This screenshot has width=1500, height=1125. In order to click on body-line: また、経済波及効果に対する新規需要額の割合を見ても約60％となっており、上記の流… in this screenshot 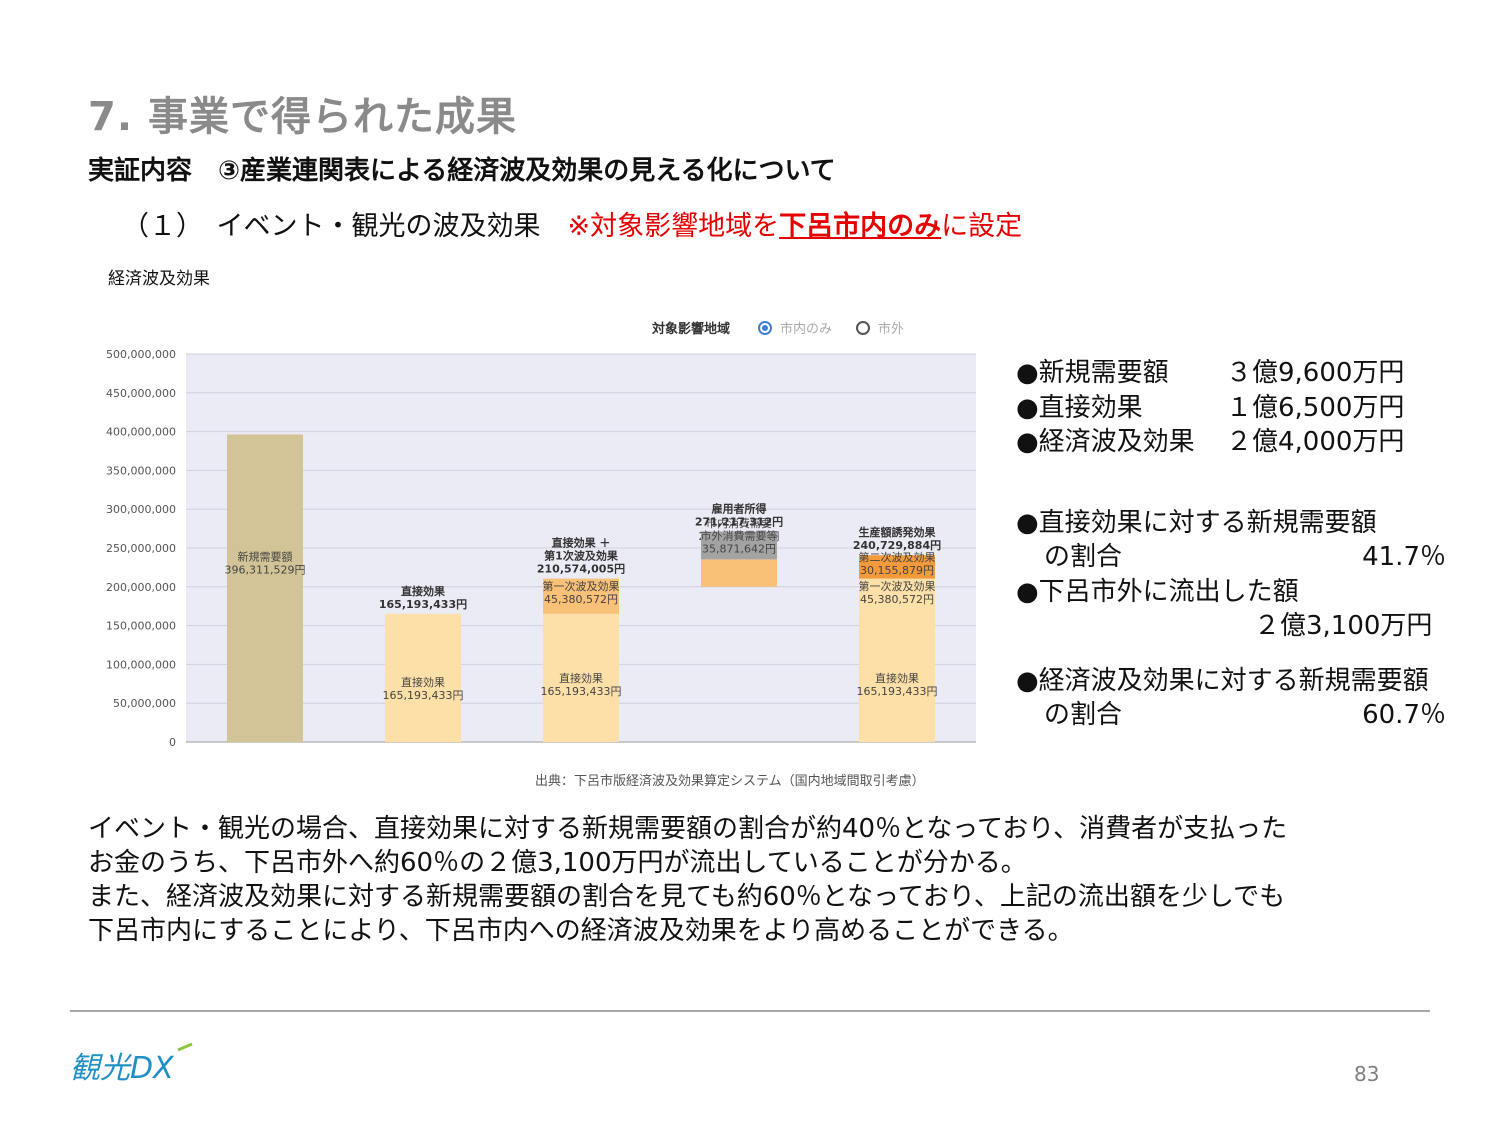, I will do `click(687, 897)`.